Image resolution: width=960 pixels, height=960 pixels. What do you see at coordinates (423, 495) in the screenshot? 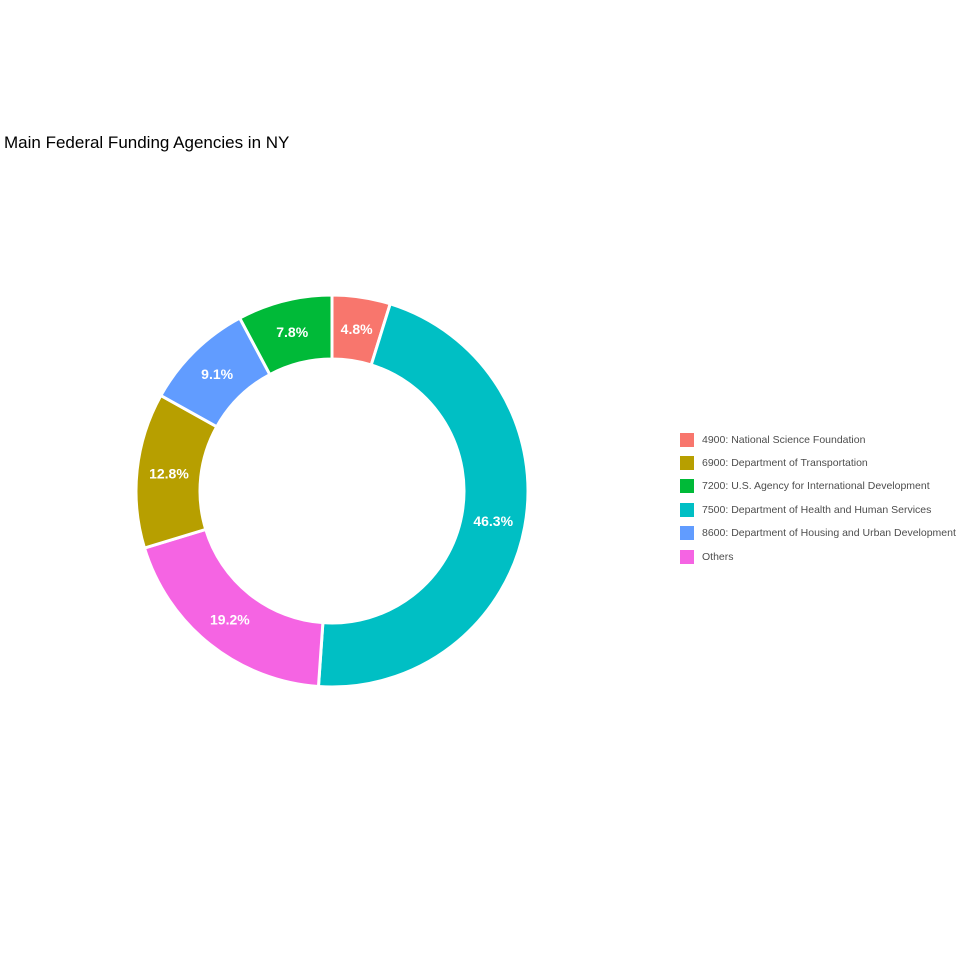
I see `slice-7500-department-of-health-and-human-services` at bounding box center [423, 495].